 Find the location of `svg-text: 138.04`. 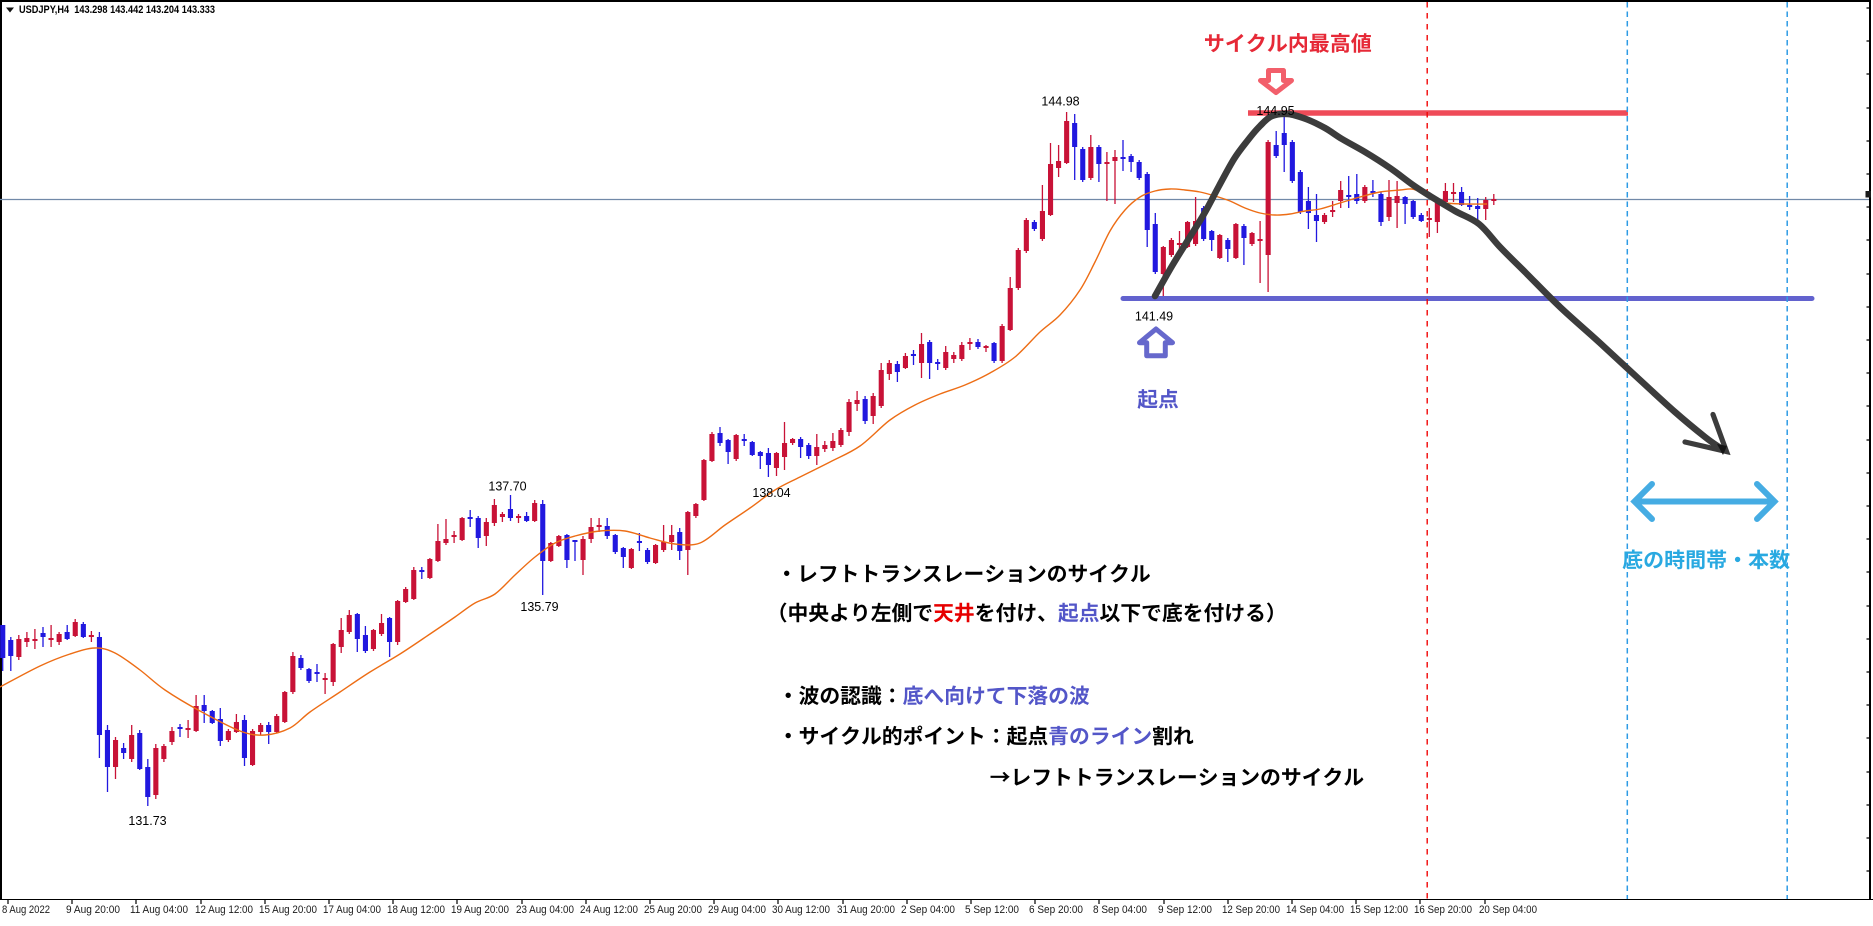

svg-text: 138.04 is located at coordinates (771, 493).